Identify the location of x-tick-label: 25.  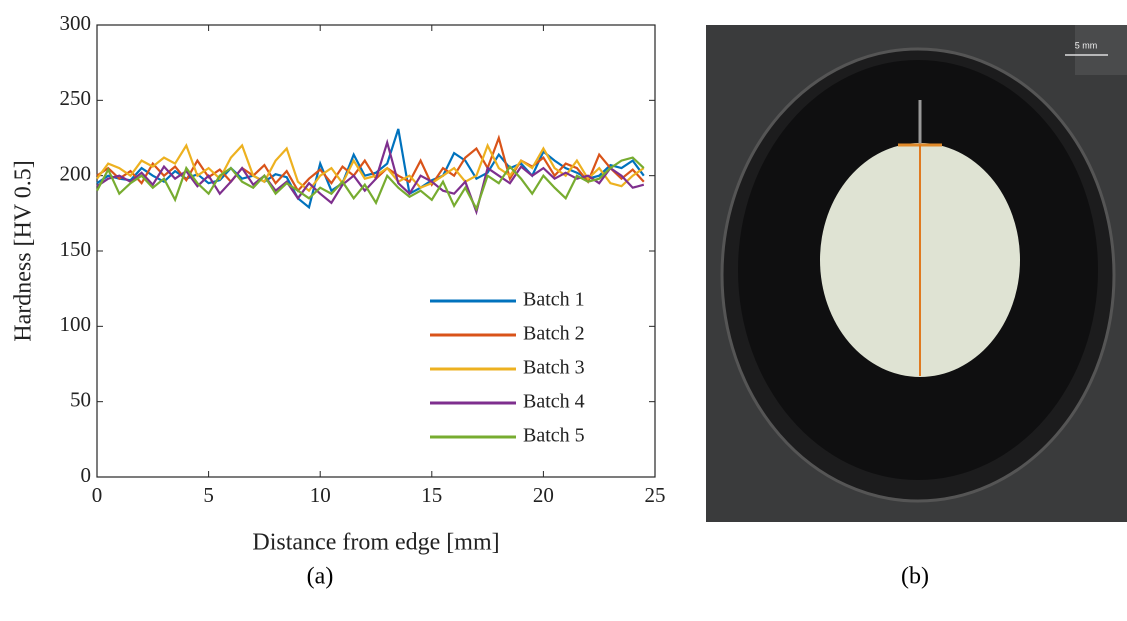
(655, 495).